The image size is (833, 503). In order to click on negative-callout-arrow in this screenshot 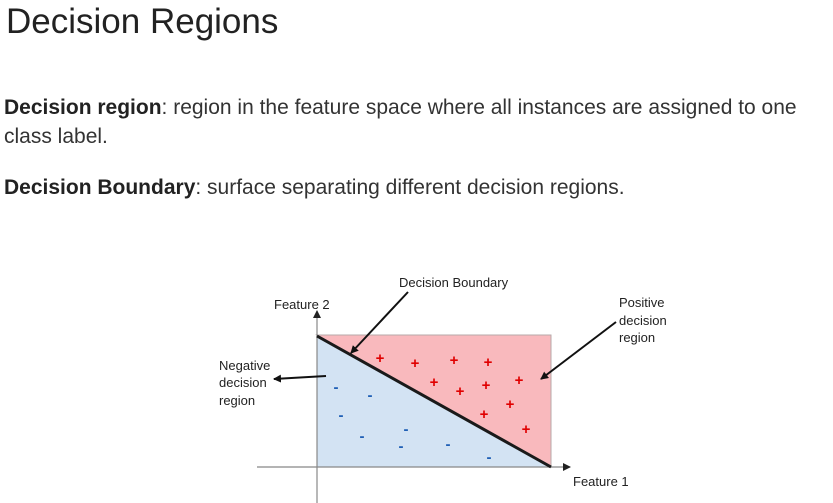, I will do `click(300, 378)`.